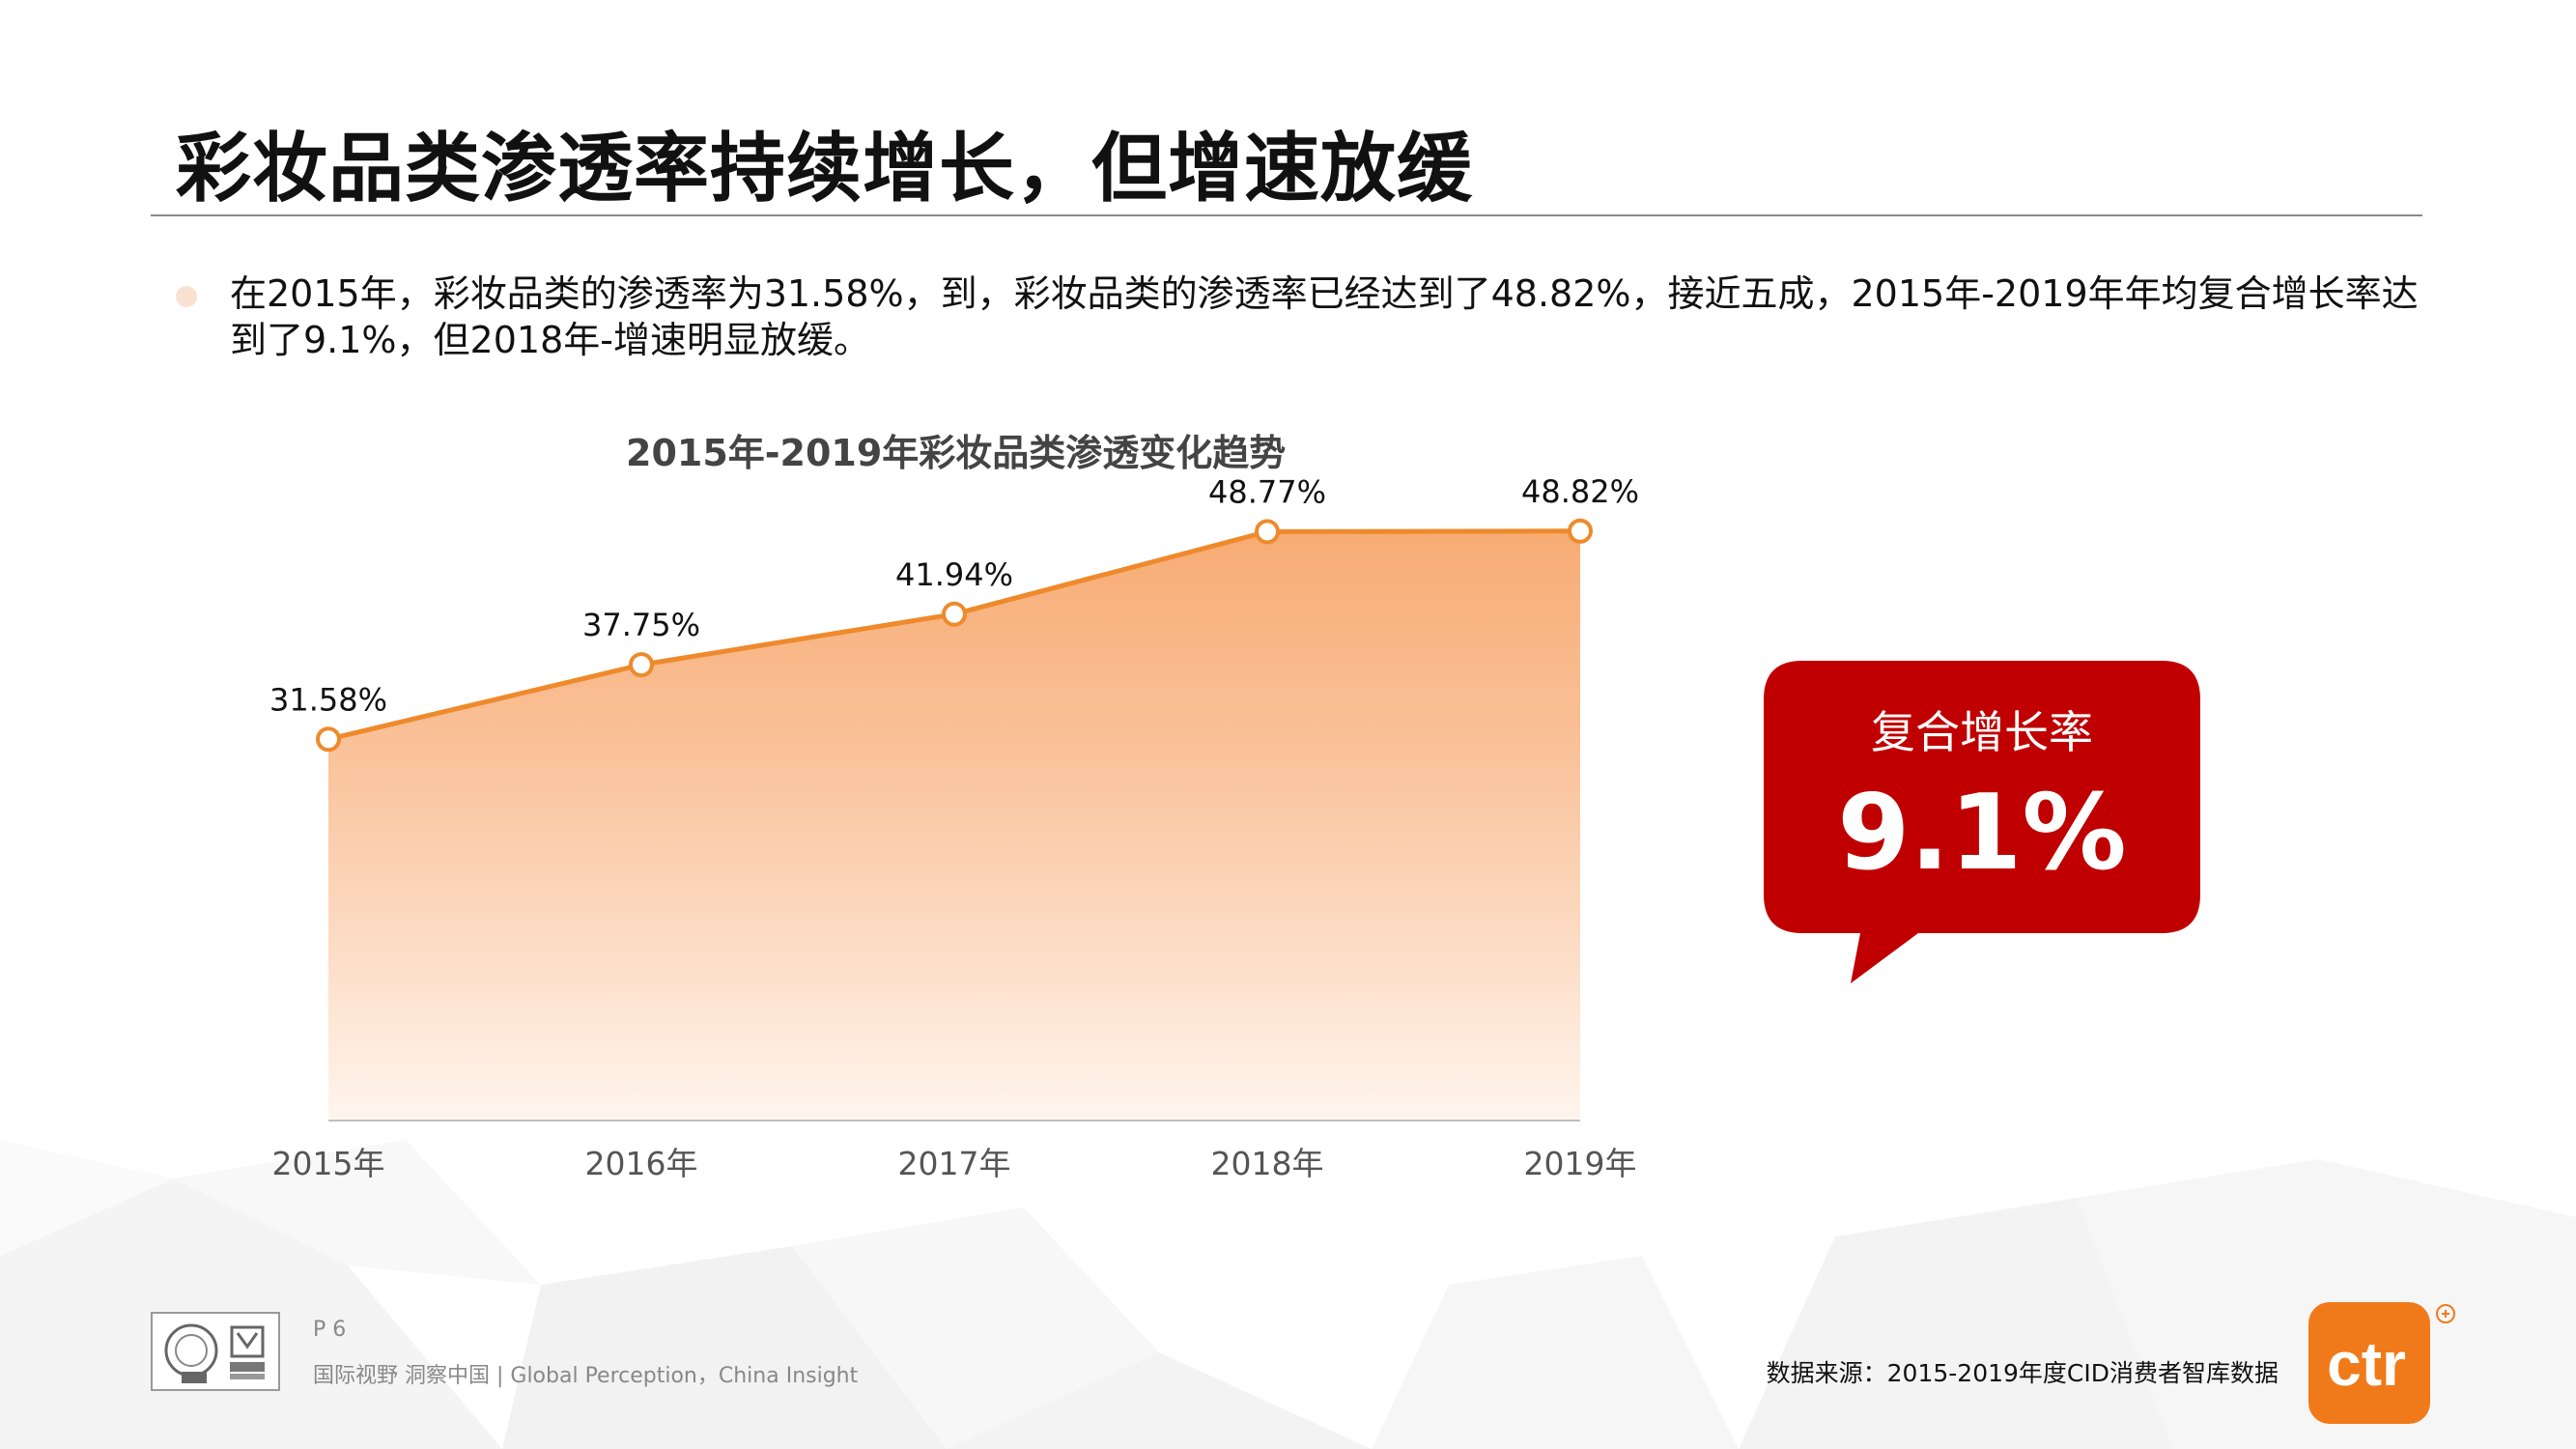 Image resolution: width=2576 pixels, height=1449 pixels. Describe the element at coordinates (328, 699) in the screenshot. I see `data-label: 31.58%` at that location.